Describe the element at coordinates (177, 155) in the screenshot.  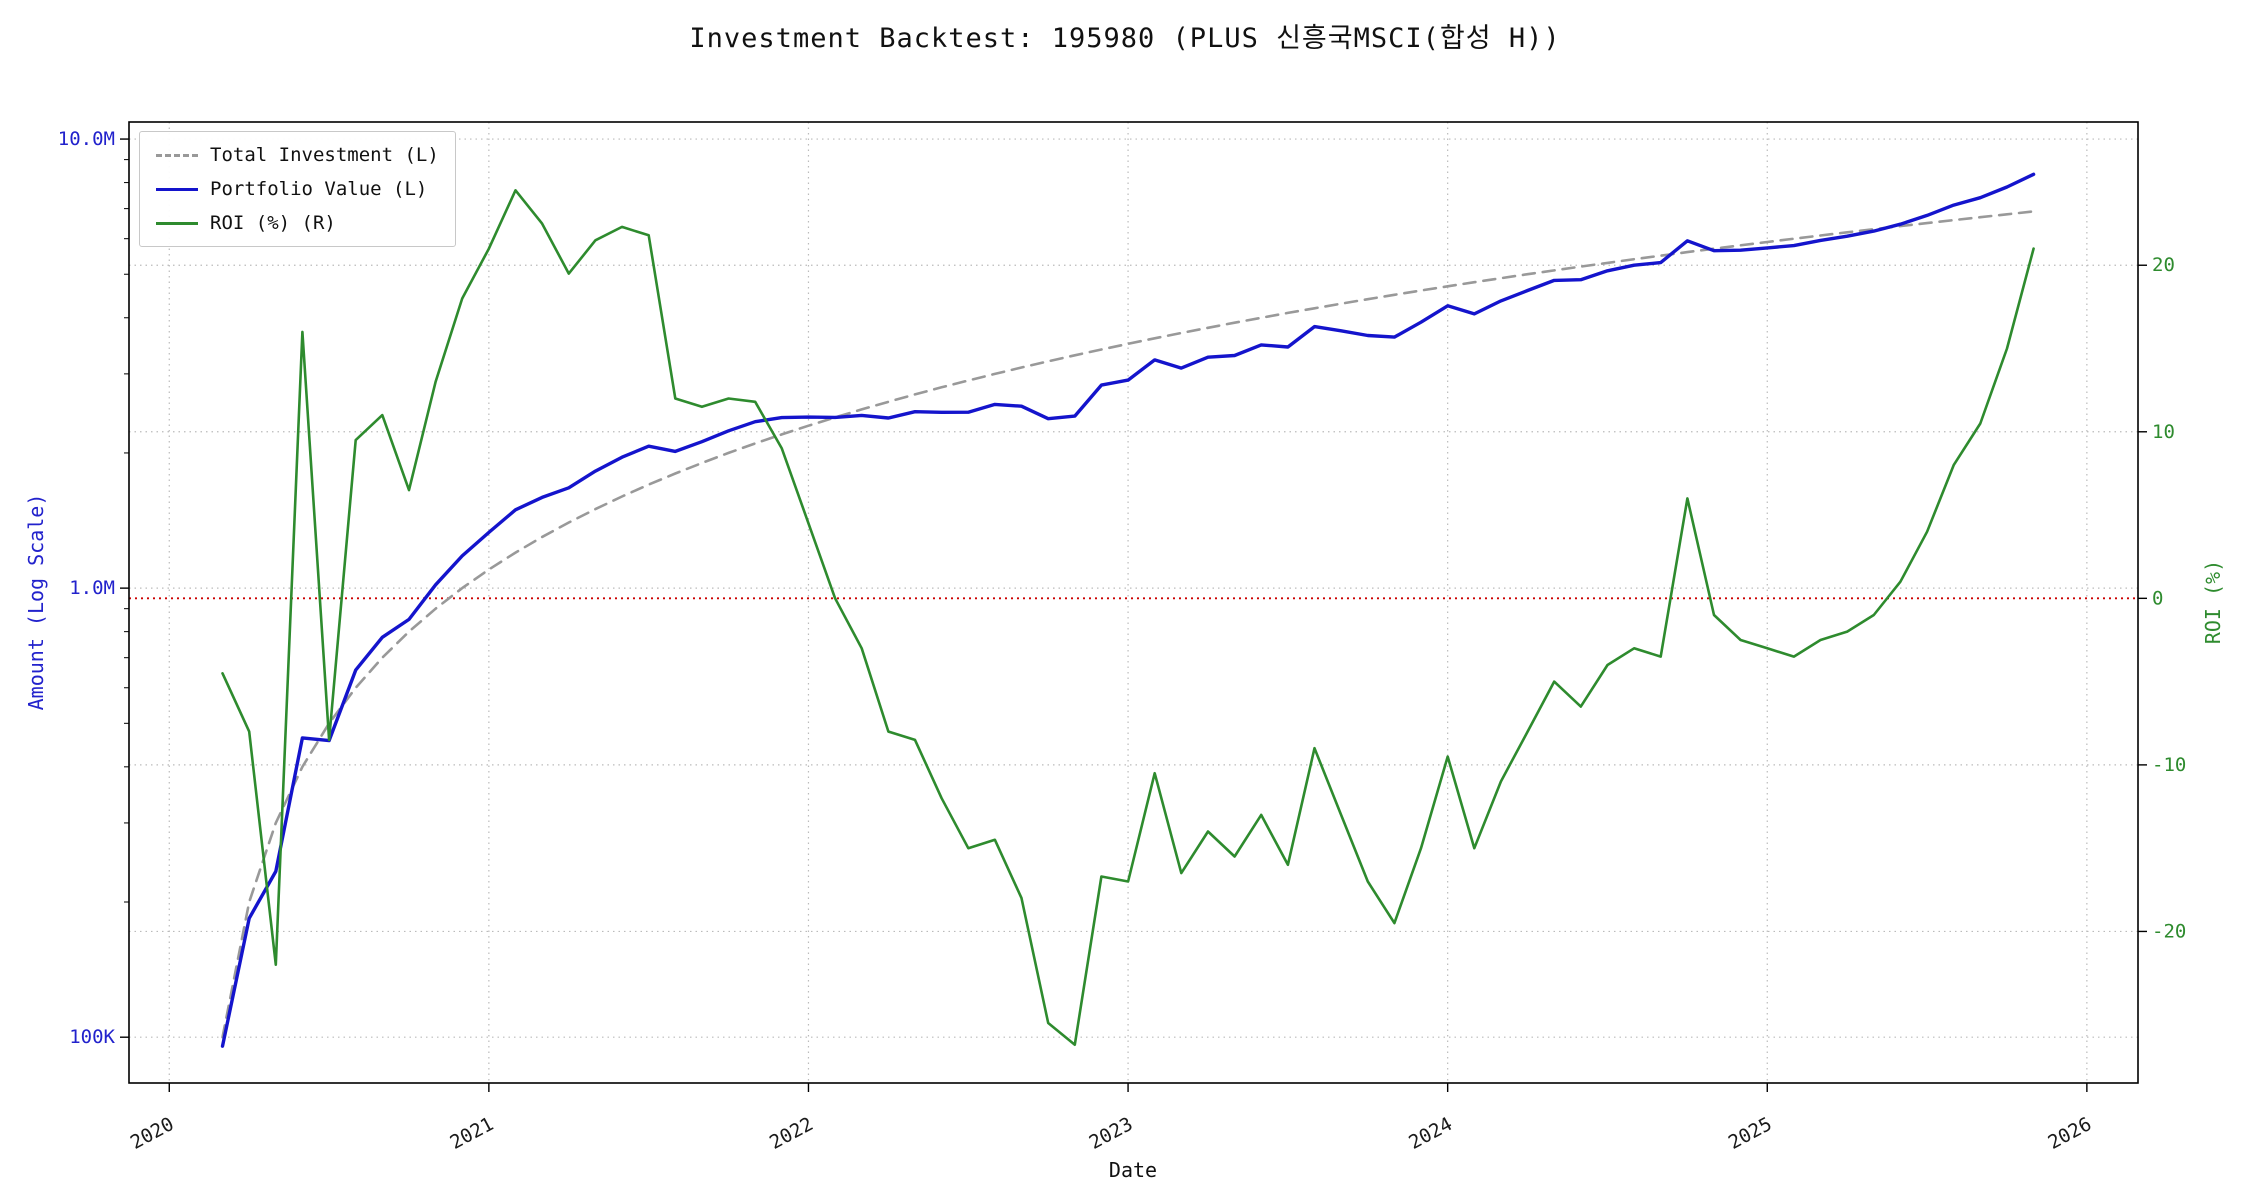
I see `total-investment-line-sample` at that location.